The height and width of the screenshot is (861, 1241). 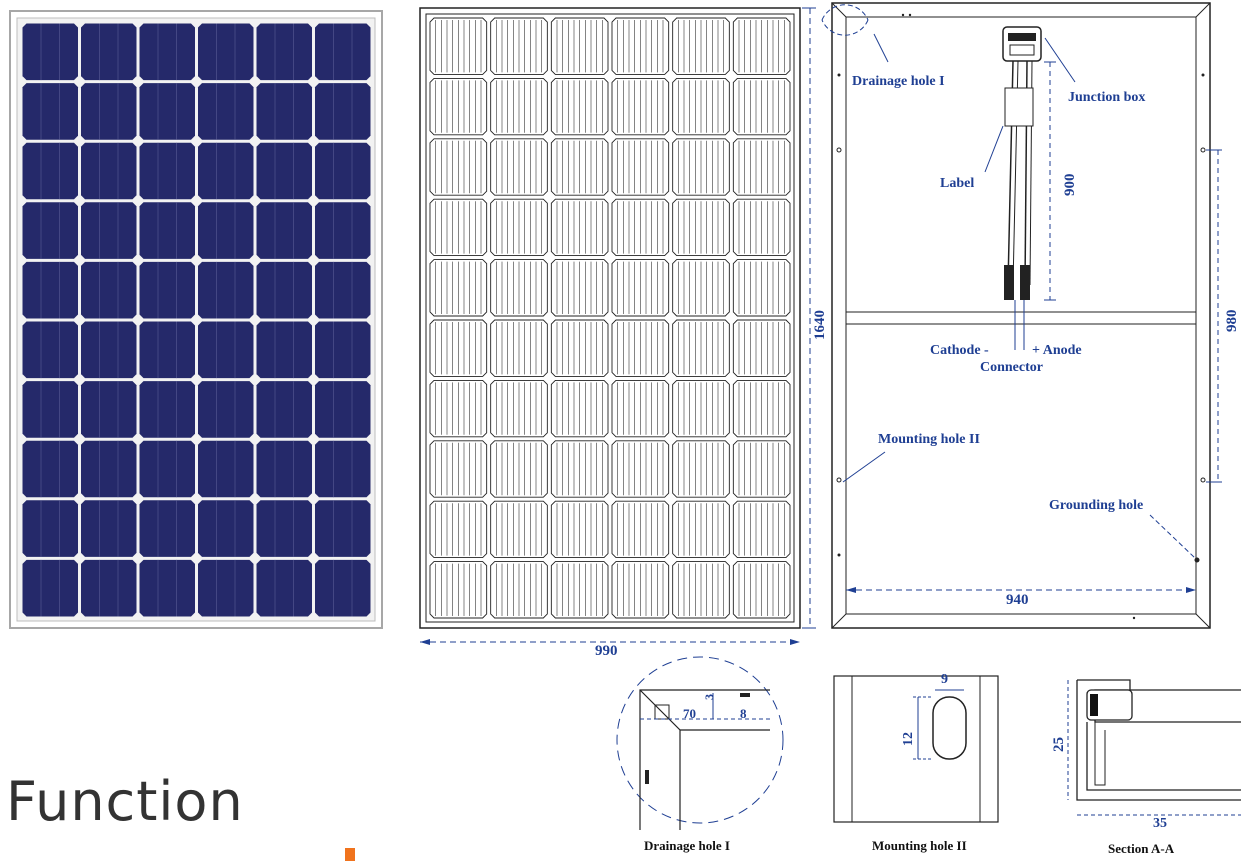 I want to click on dim-980: 980, so click(x=1232, y=321).